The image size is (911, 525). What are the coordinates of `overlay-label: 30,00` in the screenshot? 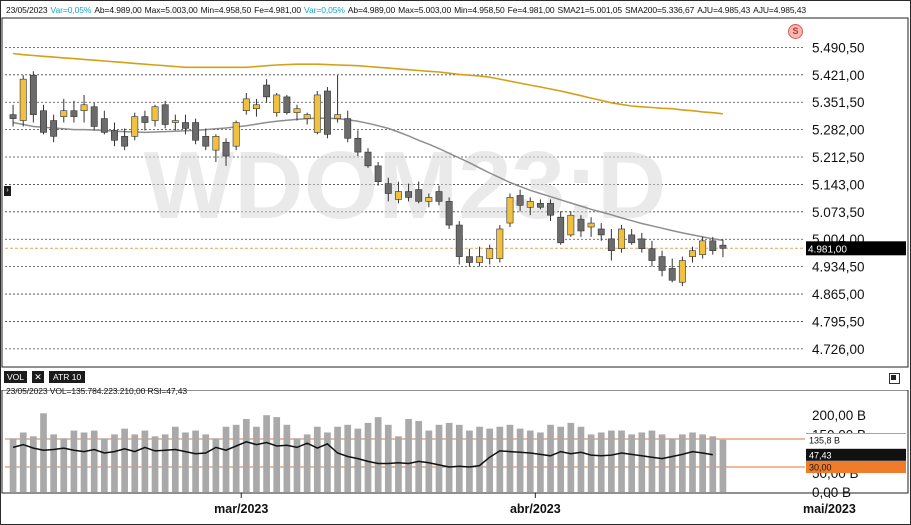 It's located at (856, 467).